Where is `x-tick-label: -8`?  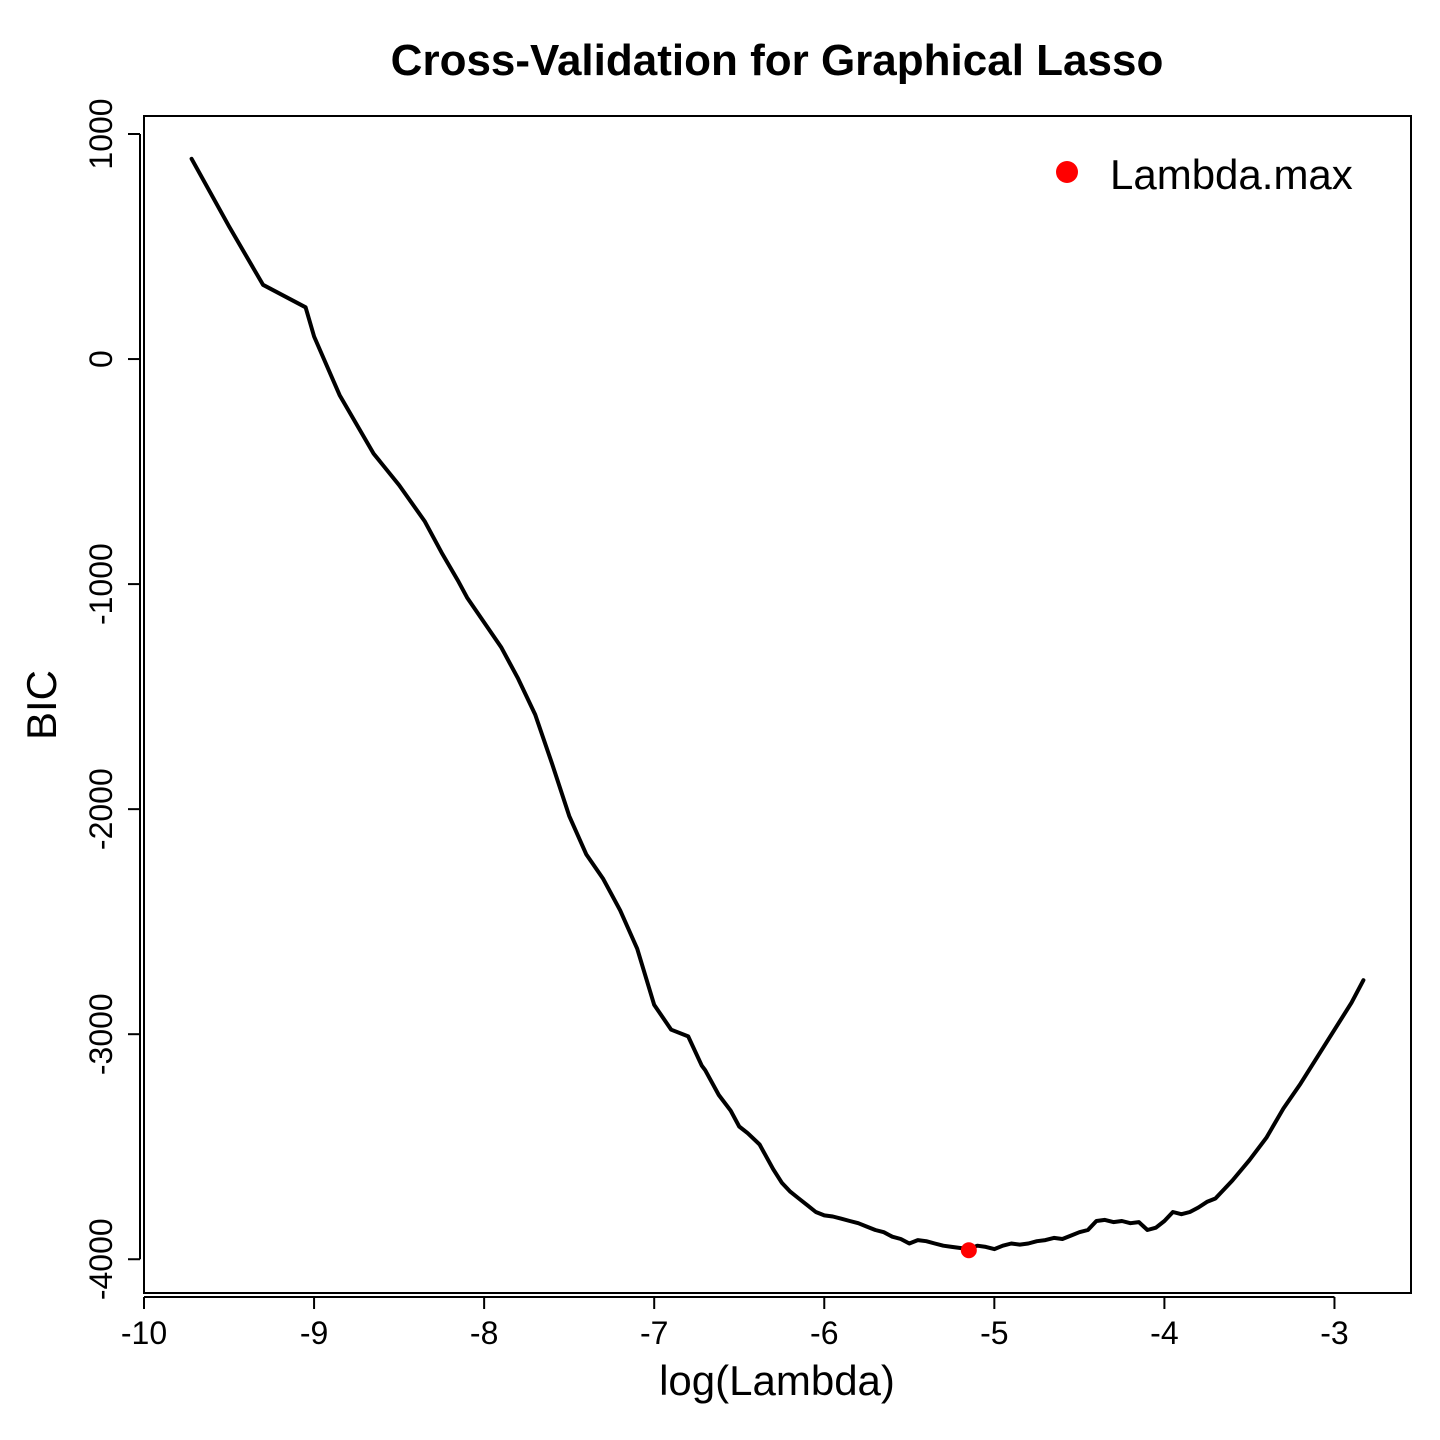
x-tick-label: -8 is located at coordinates (484, 1333).